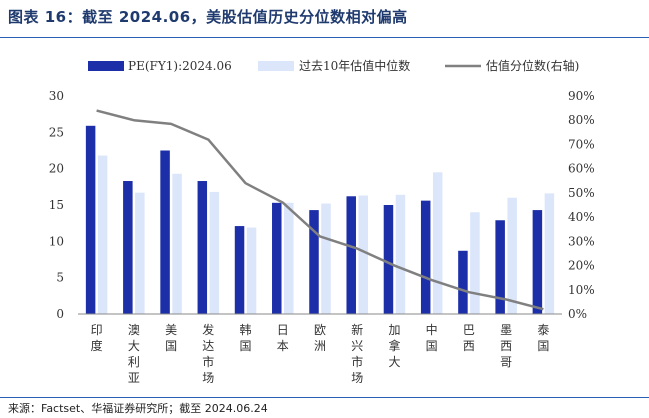 This screenshot has height=418, width=649. What do you see at coordinates (208, 17) in the screenshot?
I see `chart-title: 图表 16：截至 2024.06，美股估值历史分位数相对偏高` at bounding box center [208, 17].